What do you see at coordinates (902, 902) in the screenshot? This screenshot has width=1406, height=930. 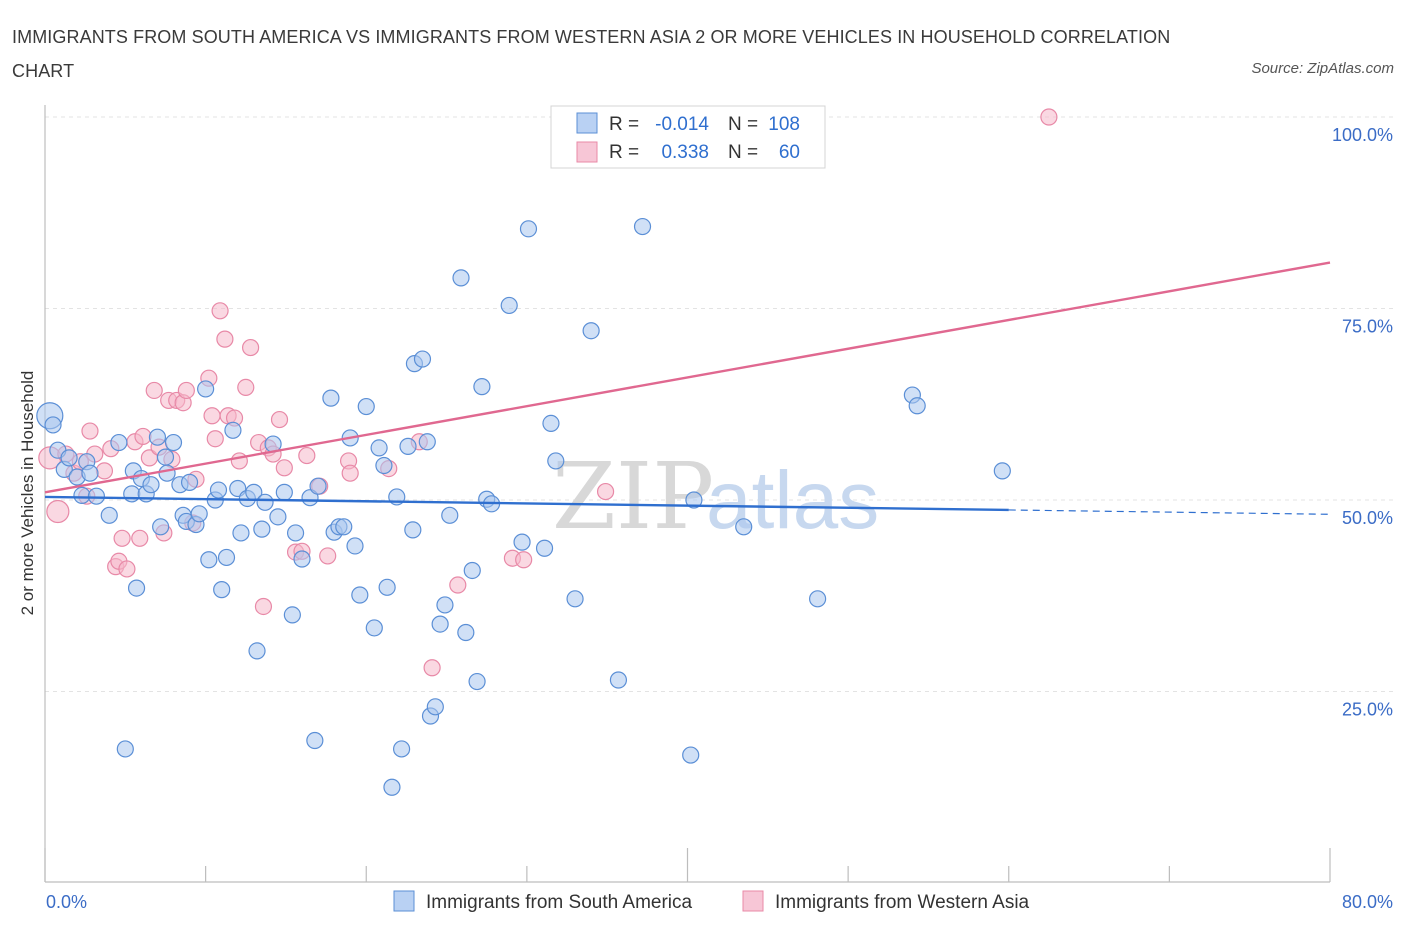 I see `bottom-legend-label-pink: Immigrants from Western Asia` at bounding box center [902, 902].